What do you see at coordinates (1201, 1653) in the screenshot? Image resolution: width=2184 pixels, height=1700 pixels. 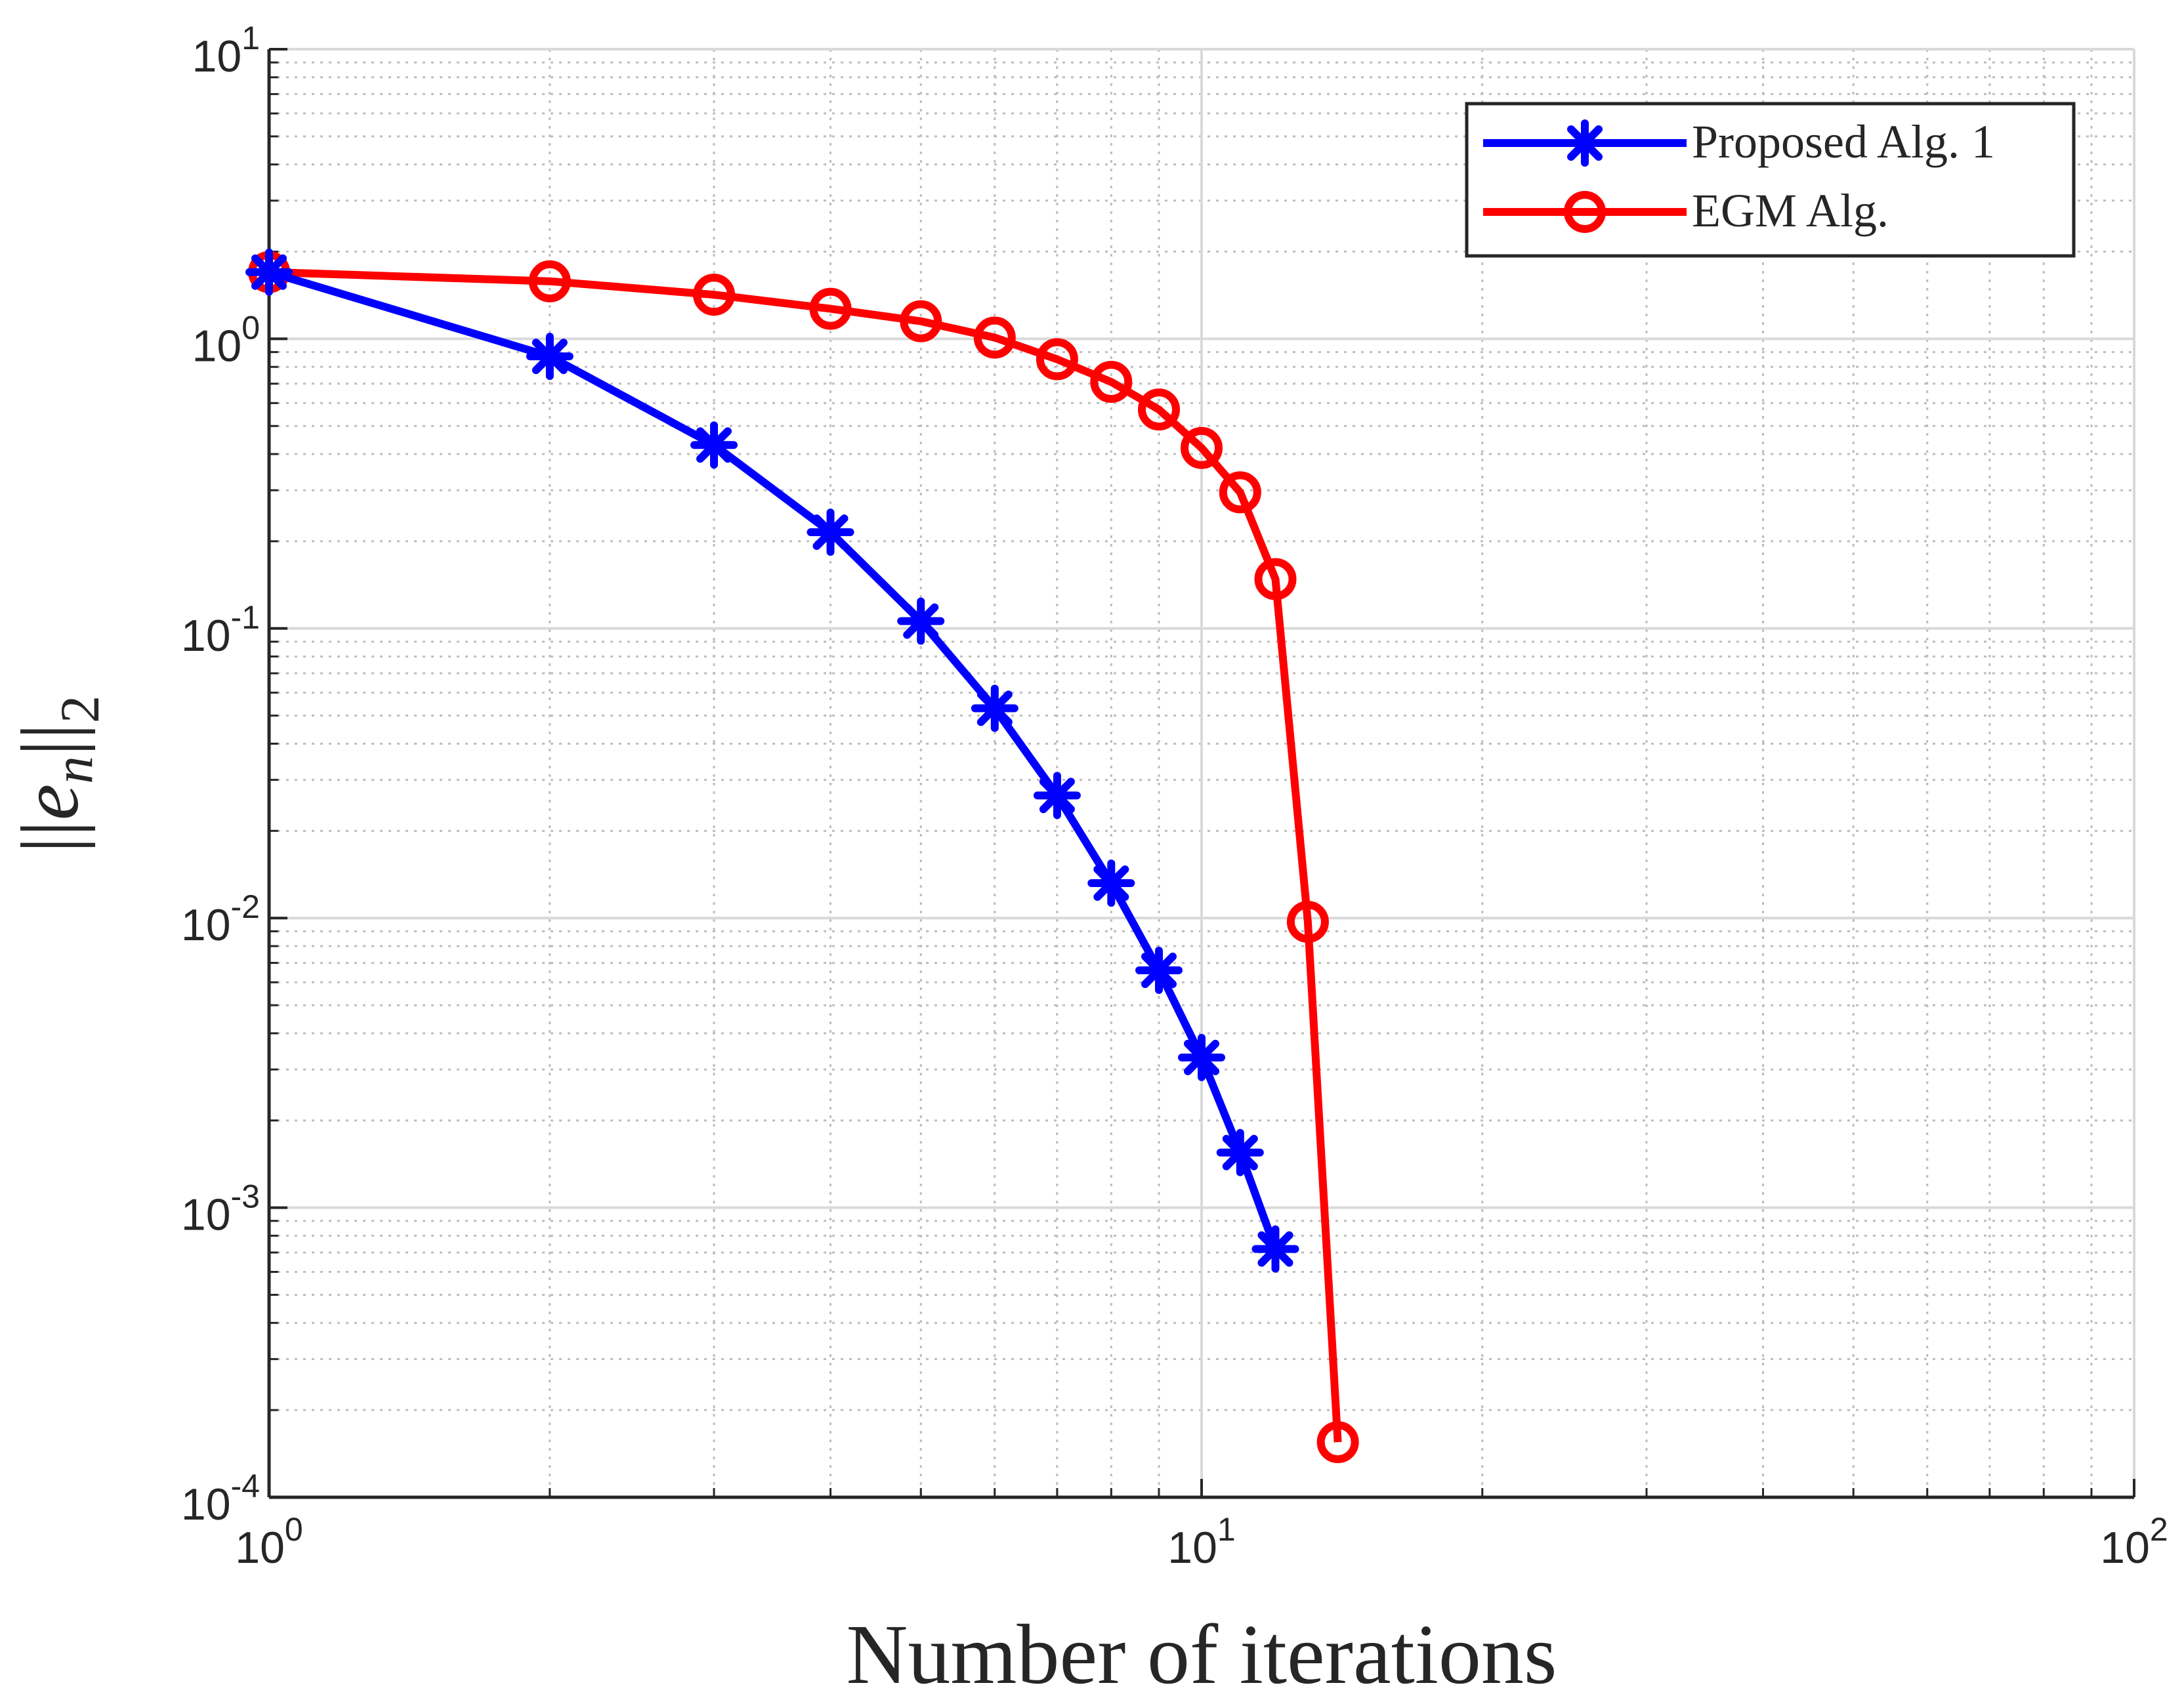 I see `x-axis-title: Number of iterations` at bounding box center [1201, 1653].